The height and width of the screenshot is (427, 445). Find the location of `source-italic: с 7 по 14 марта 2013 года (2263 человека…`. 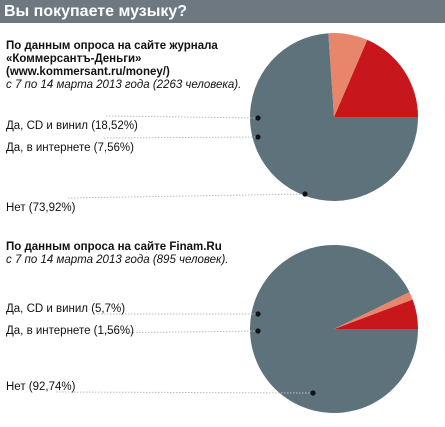

source-italic: с 7 по 14 марта 2013 года (2263 человека… is located at coordinates (124, 85).